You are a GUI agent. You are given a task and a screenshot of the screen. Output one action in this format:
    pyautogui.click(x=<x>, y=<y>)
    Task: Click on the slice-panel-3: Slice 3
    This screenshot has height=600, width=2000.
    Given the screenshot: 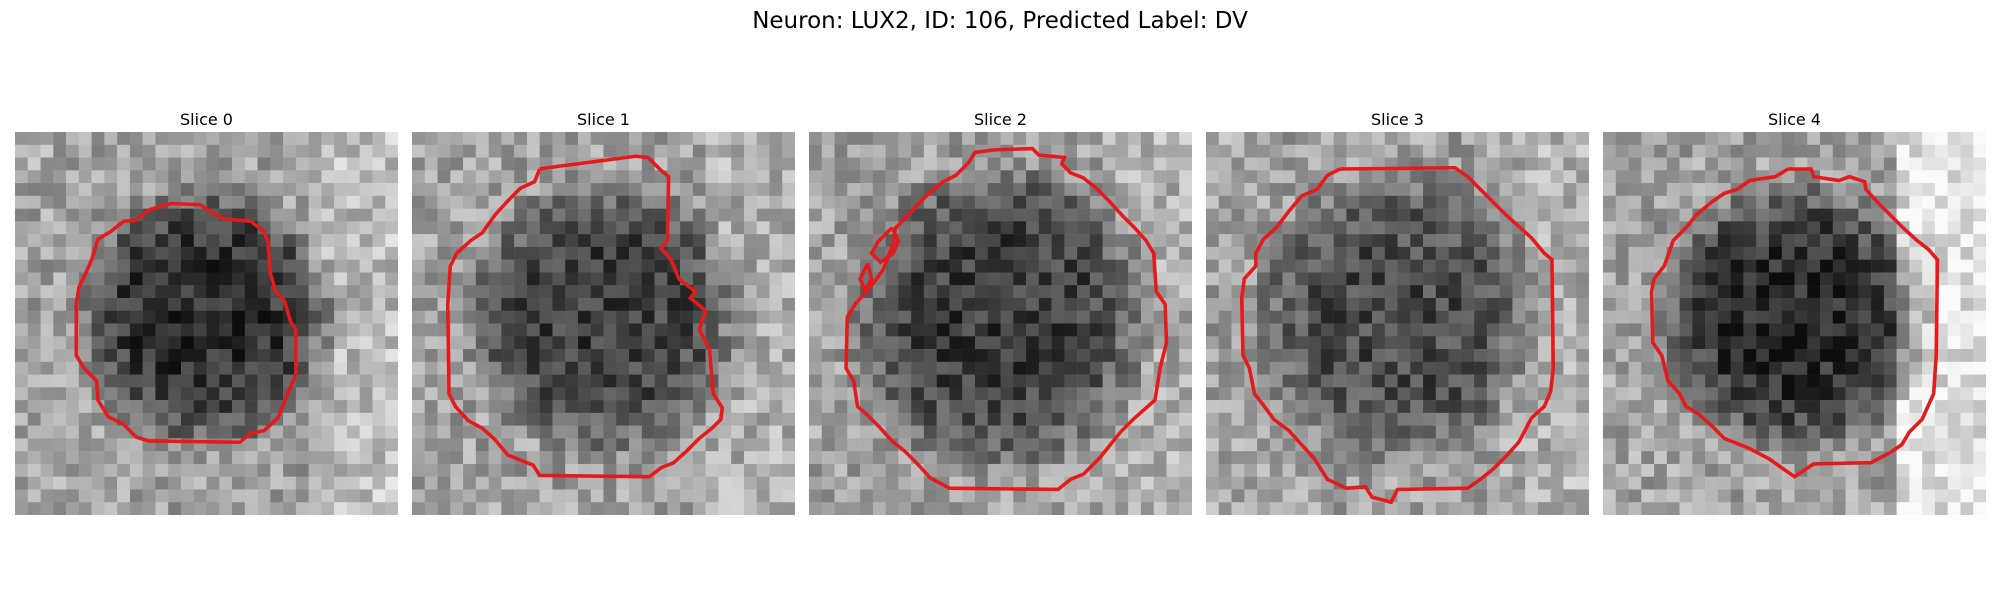 What is the action you would take?
    pyautogui.click(x=1397, y=311)
    